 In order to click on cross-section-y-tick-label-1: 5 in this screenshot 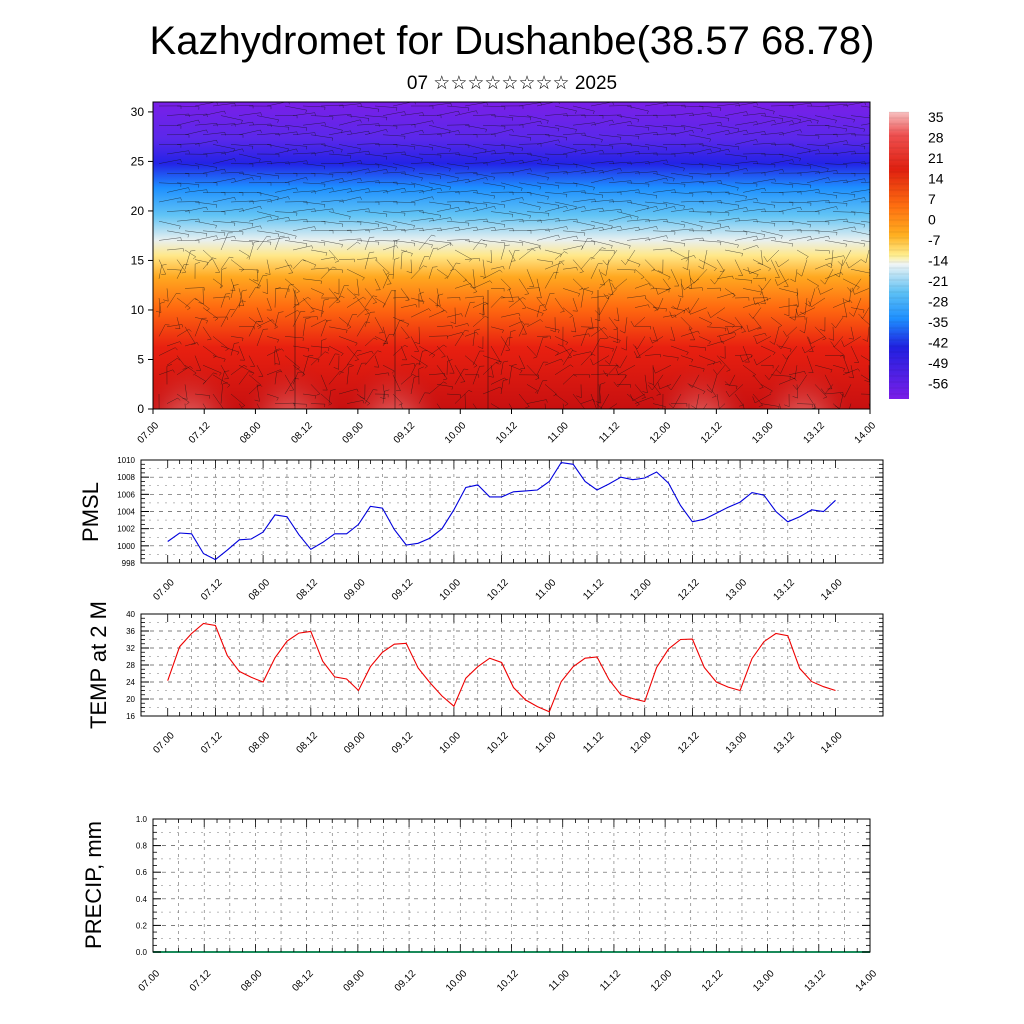, I will do `click(140, 359)`.